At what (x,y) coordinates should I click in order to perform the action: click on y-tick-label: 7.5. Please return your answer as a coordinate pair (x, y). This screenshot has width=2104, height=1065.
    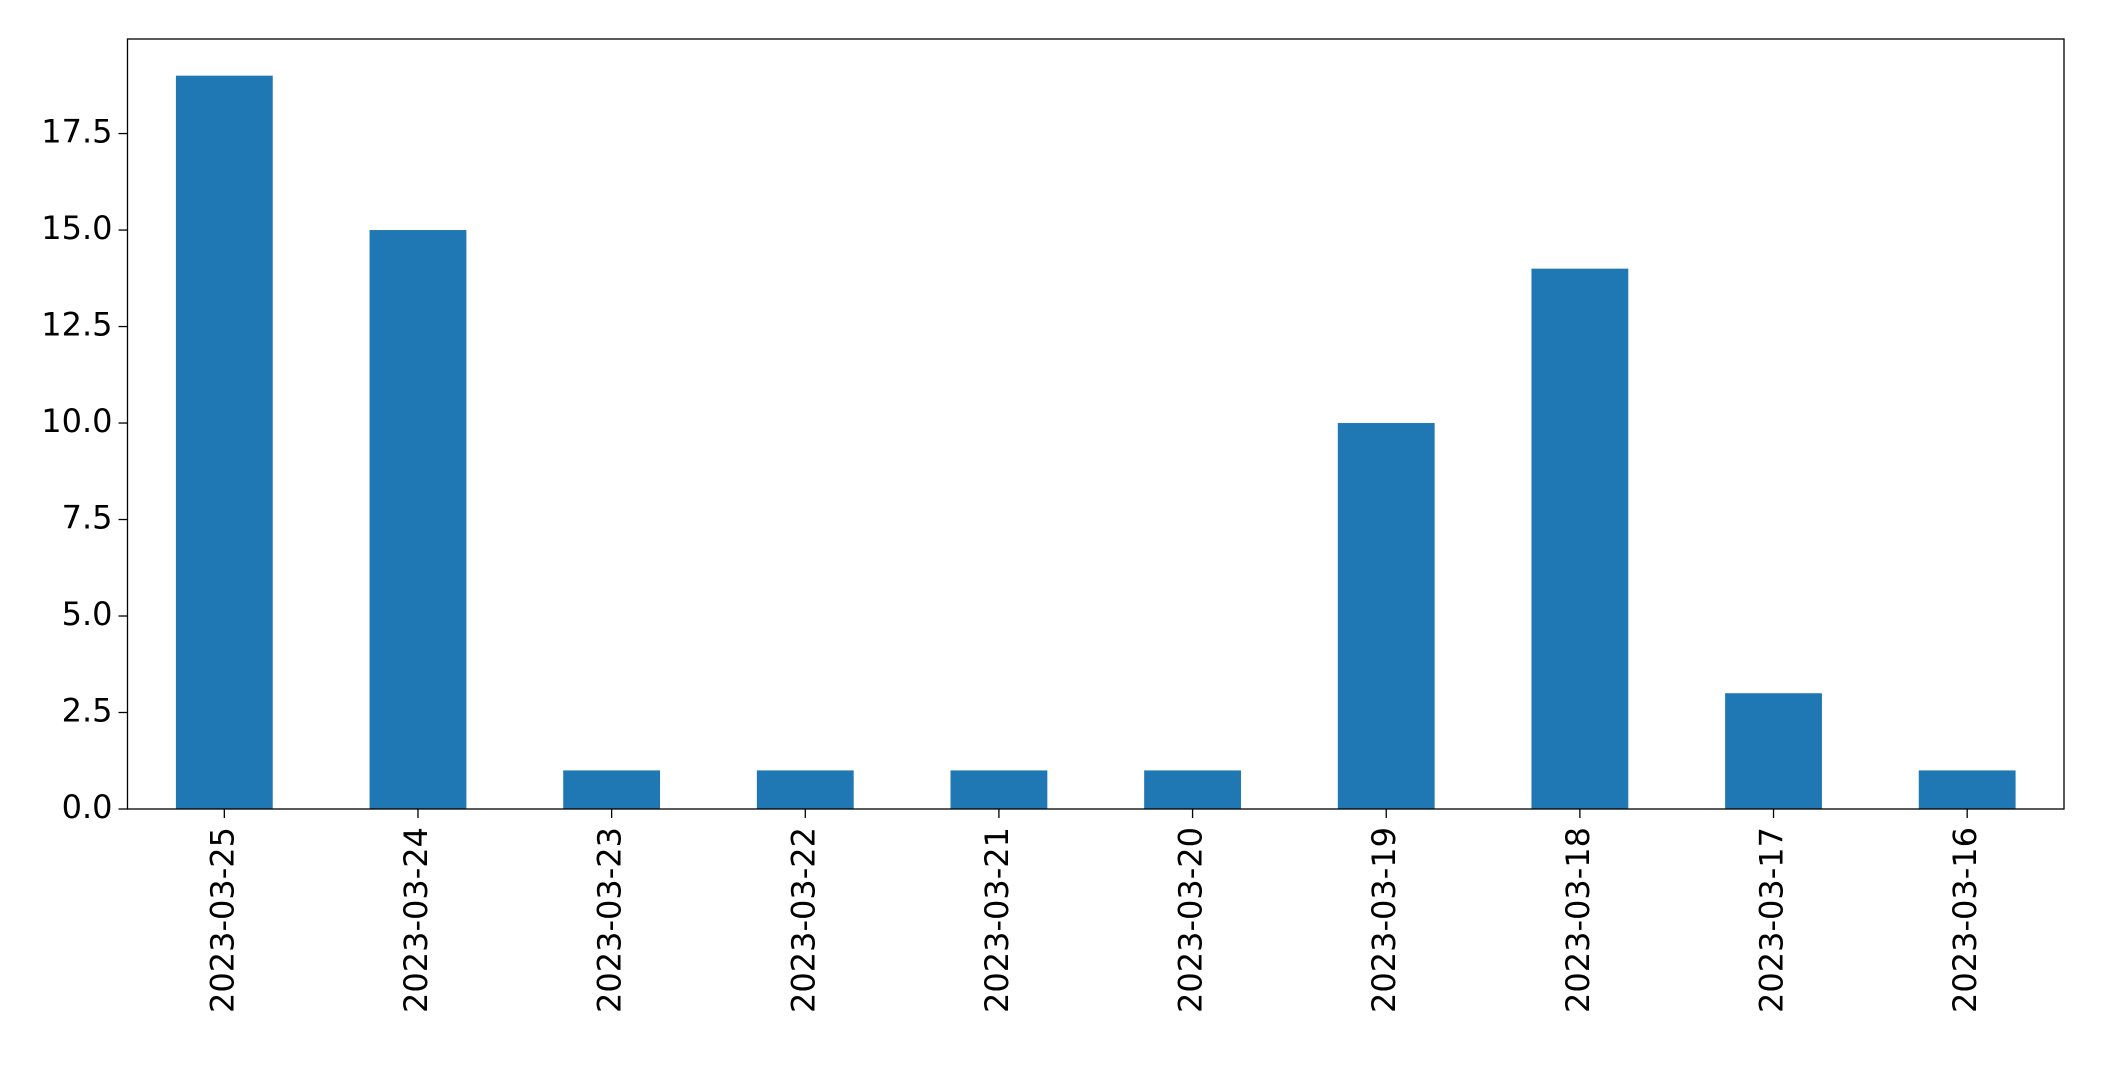
    Looking at the image, I should click on (87, 518).